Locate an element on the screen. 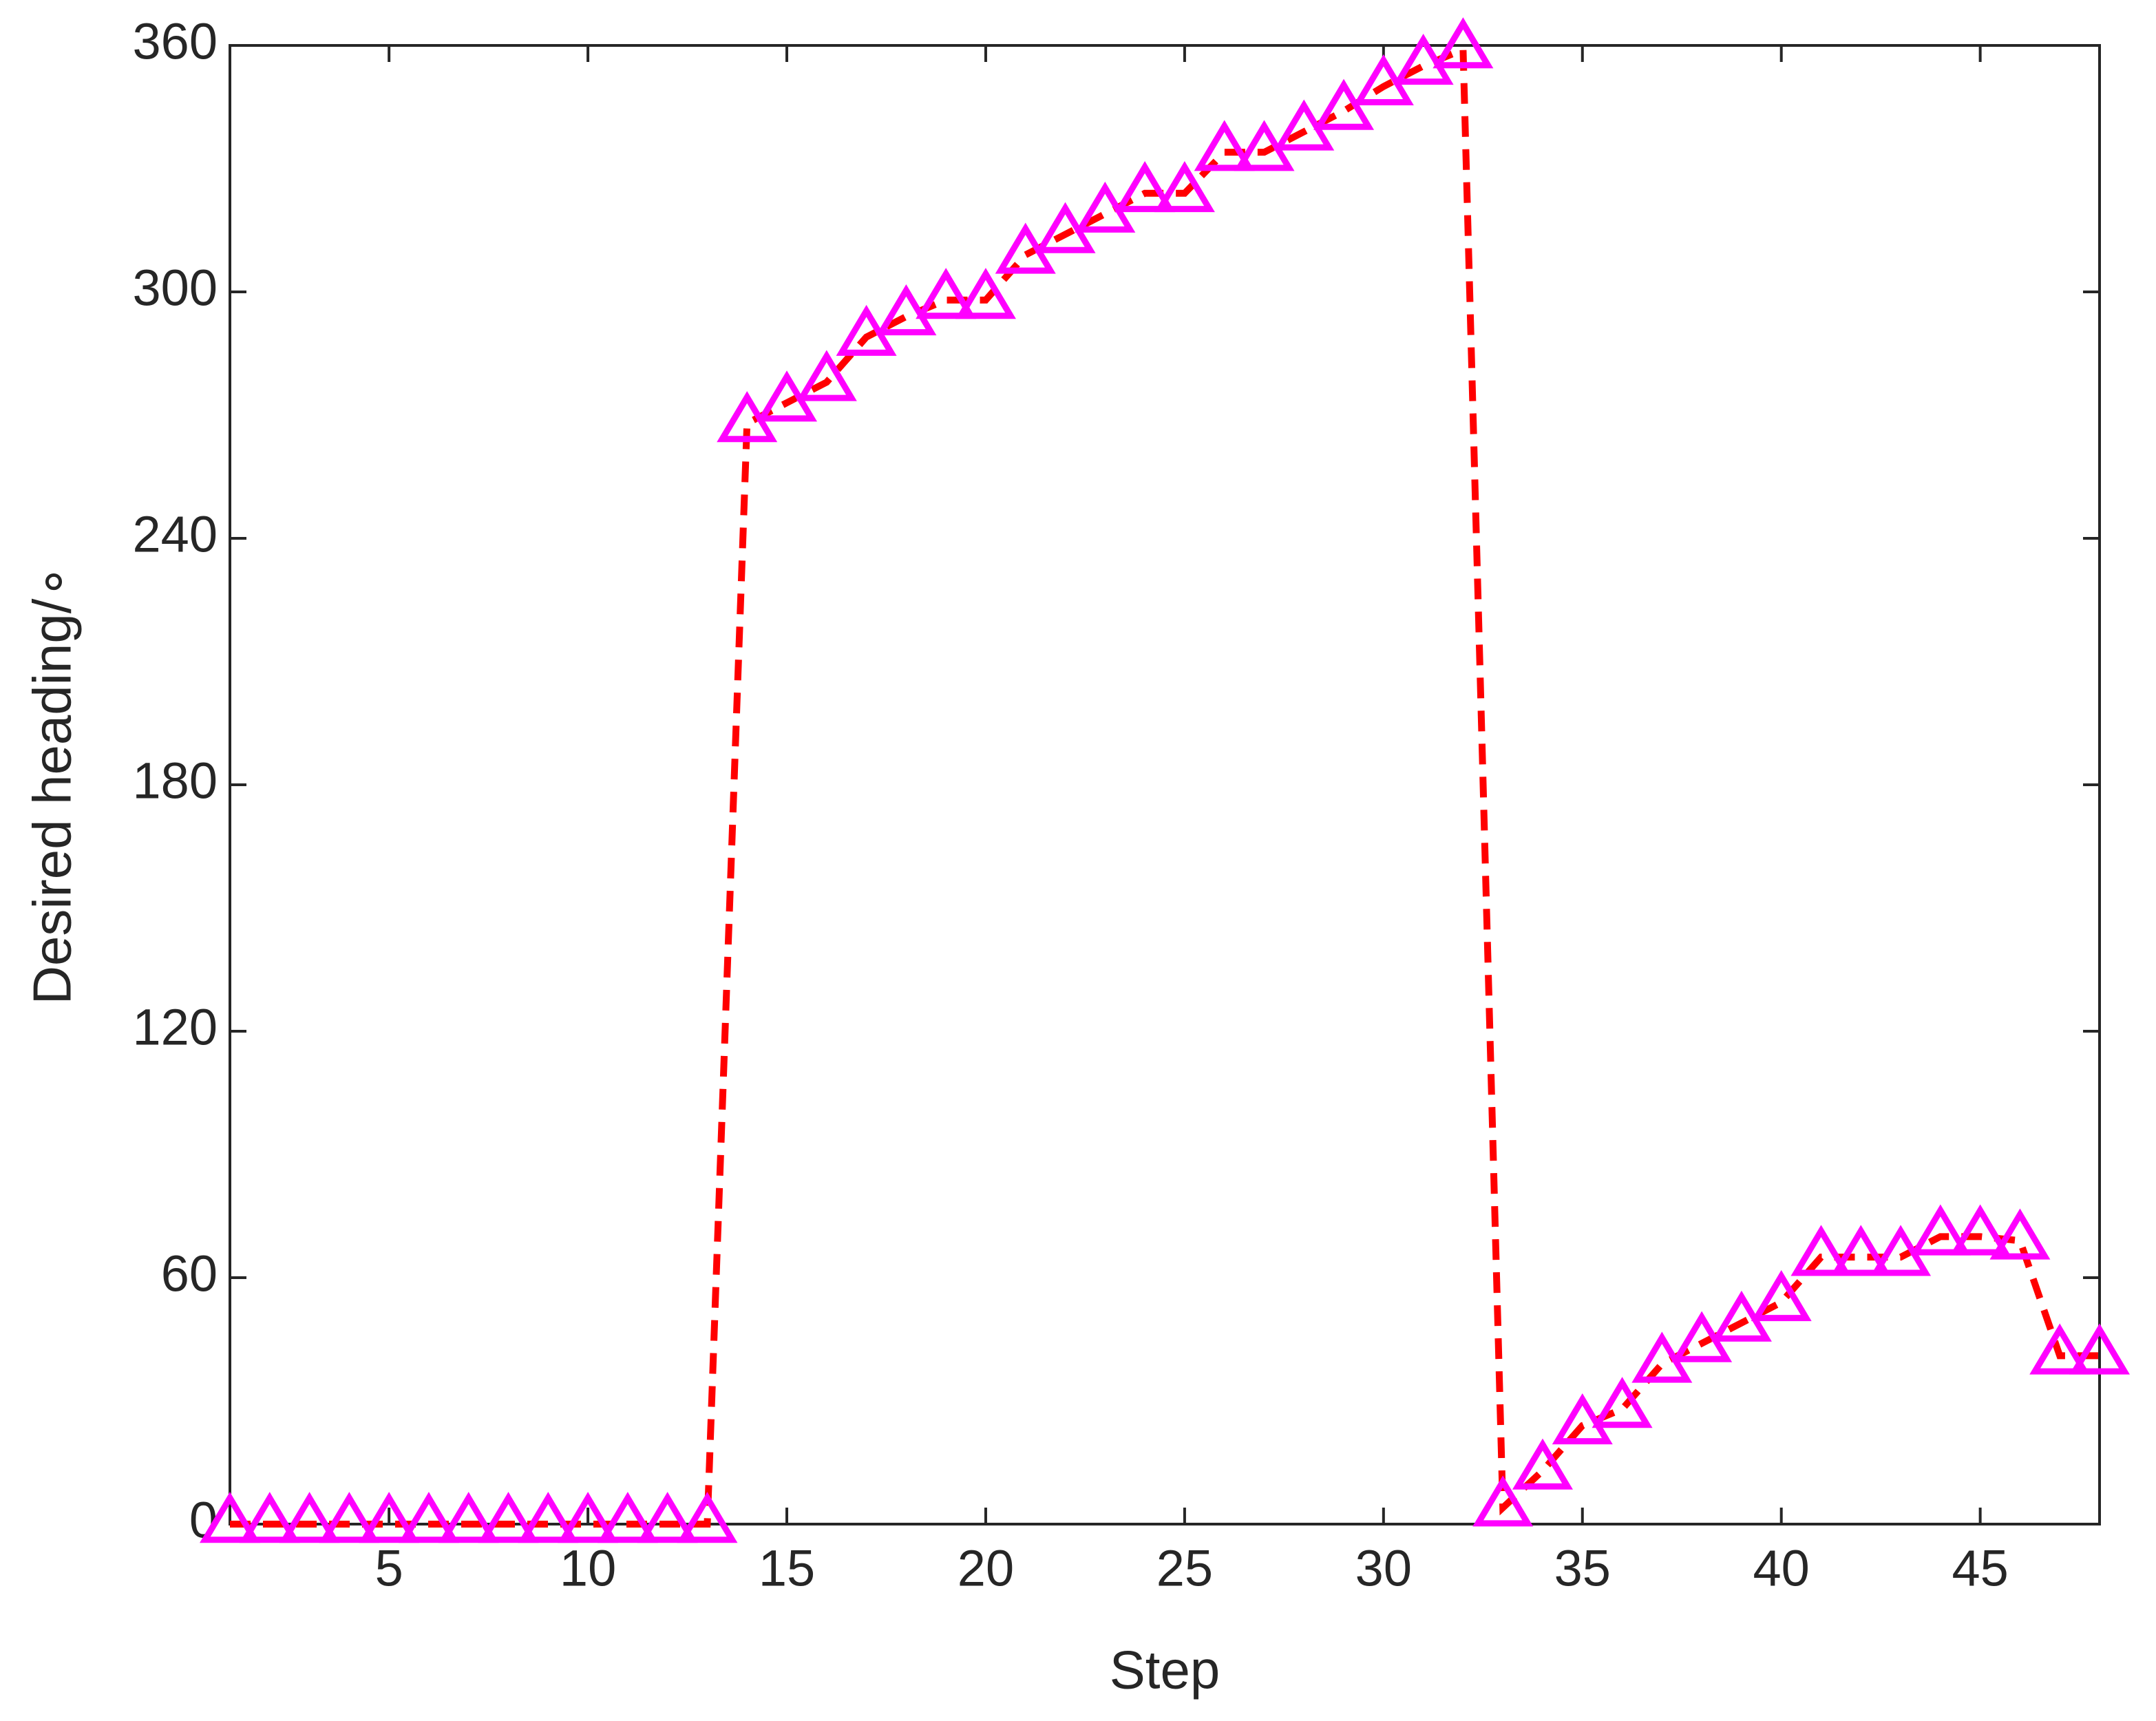 The image size is (2156, 1721). x-tick-label: 30 is located at coordinates (1383, 1568).